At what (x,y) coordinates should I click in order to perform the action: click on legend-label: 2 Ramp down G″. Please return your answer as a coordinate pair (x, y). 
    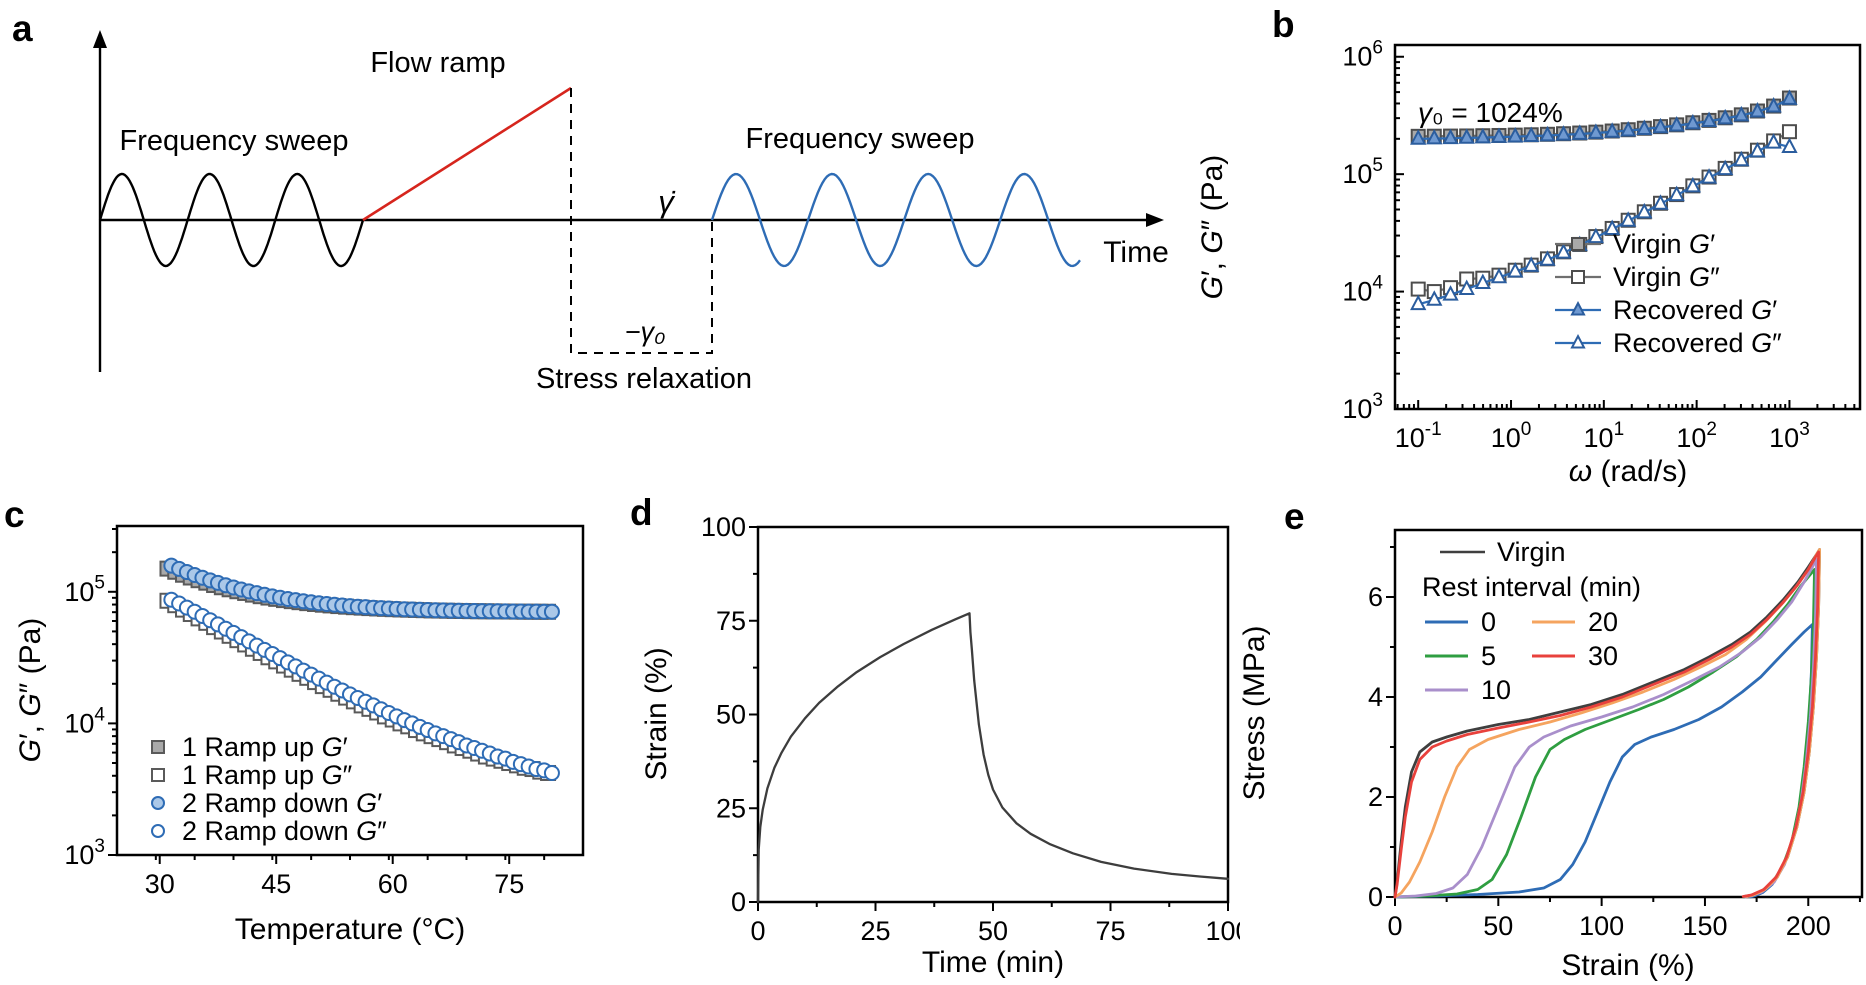
    Looking at the image, I should click on (284, 831).